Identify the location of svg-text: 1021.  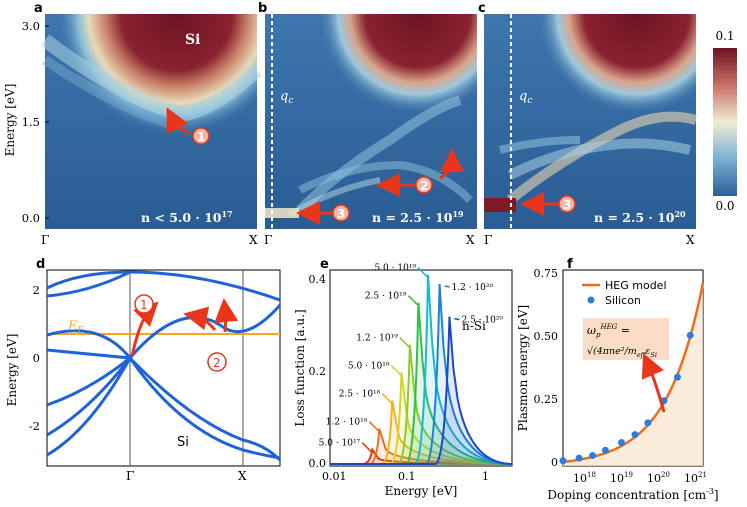
(695, 478).